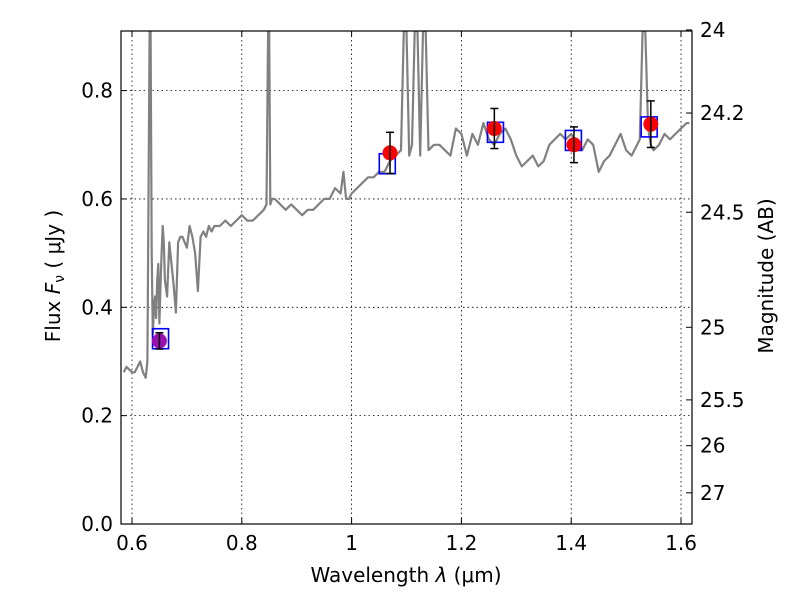 This screenshot has width=800, height=600. I want to click on y2-tick-label-0: 24, so click(712, 30).